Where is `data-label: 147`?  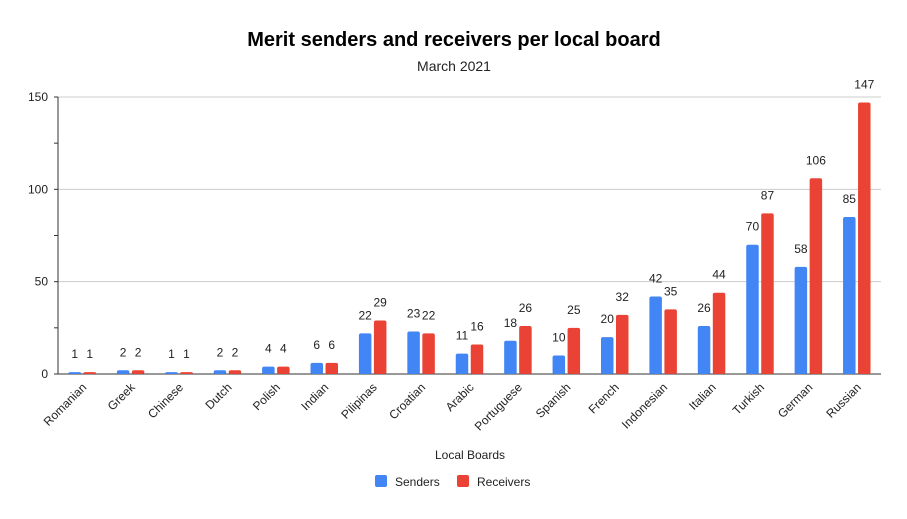
data-label: 147 is located at coordinates (864, 85).